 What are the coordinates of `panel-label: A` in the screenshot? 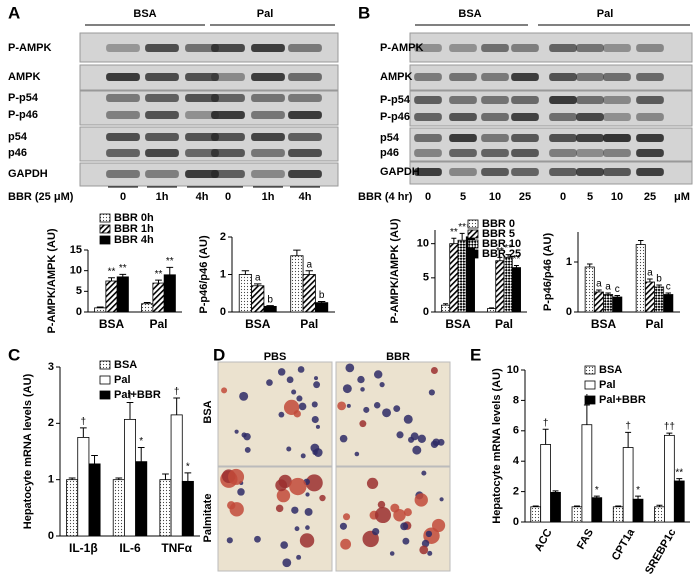 It's located at (14, 12).